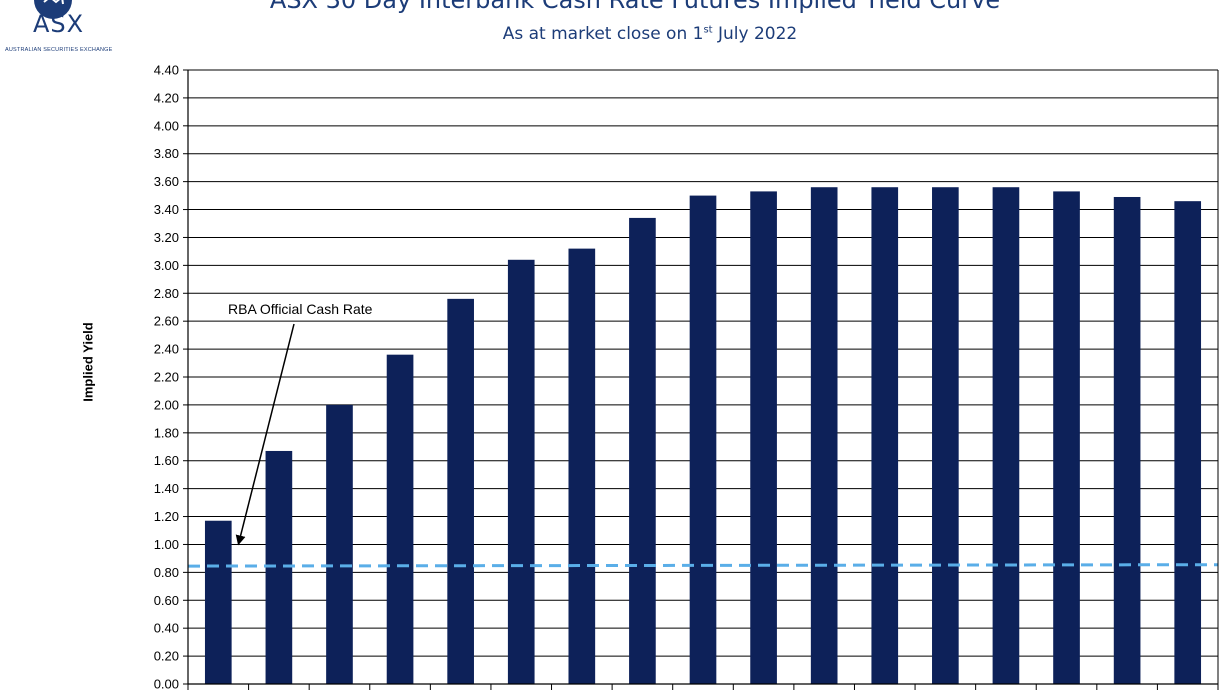 The image size is (1226, 690). Describe the element at coordinates (300, 423) in the screenshot. I see `annotation-layer: RBA Official Cash Rate` at that location.